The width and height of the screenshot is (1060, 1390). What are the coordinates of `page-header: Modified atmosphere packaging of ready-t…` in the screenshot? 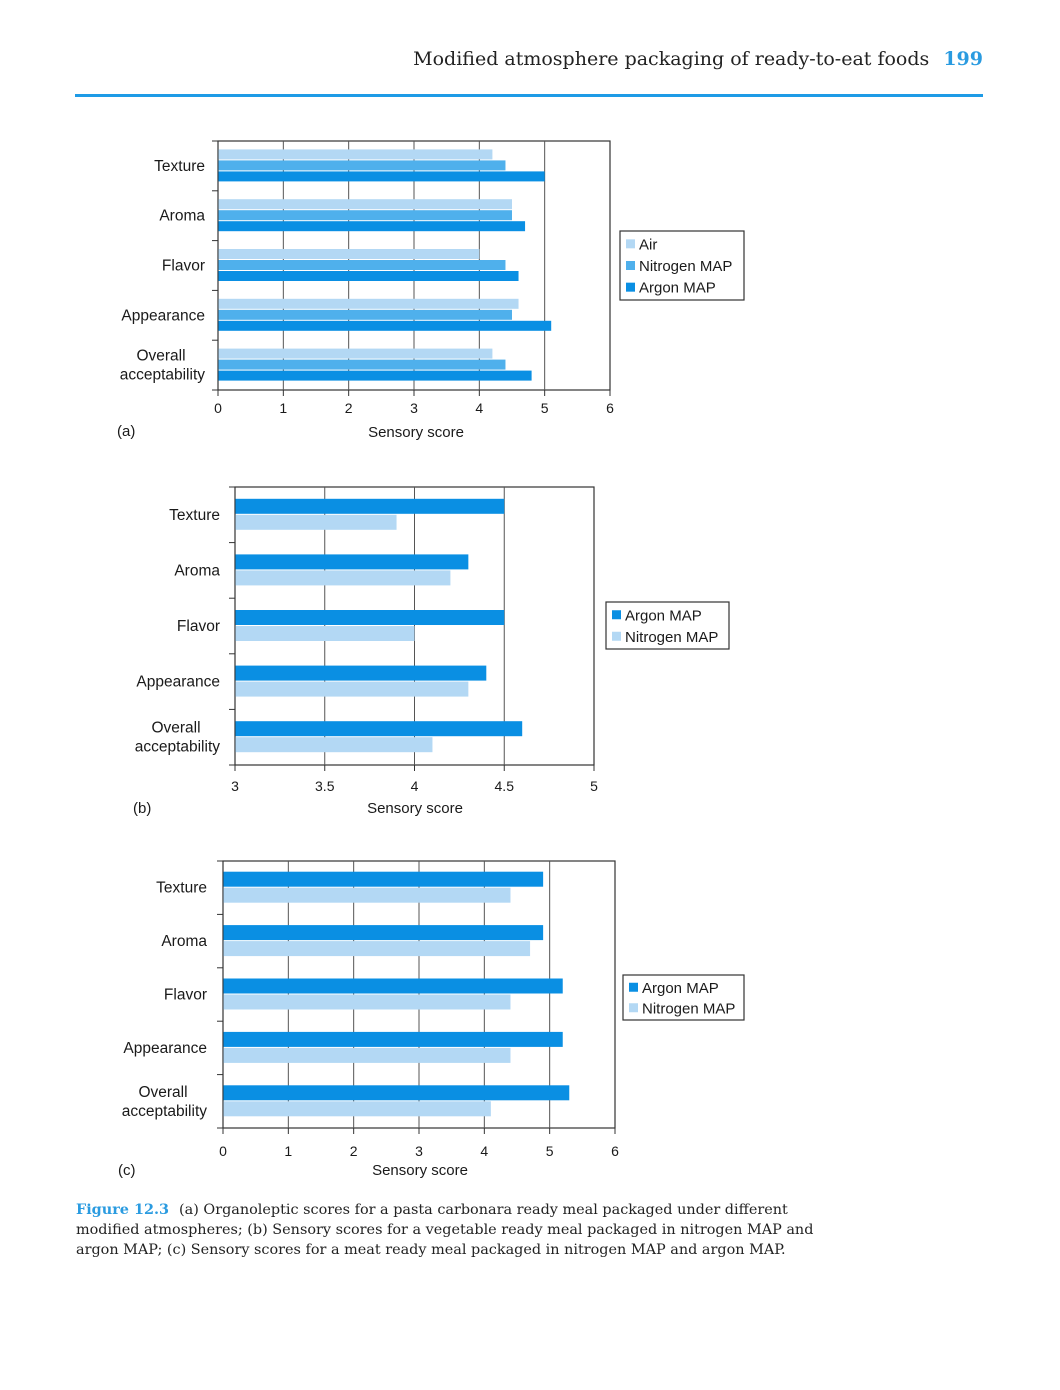 It's located at (529, 63).